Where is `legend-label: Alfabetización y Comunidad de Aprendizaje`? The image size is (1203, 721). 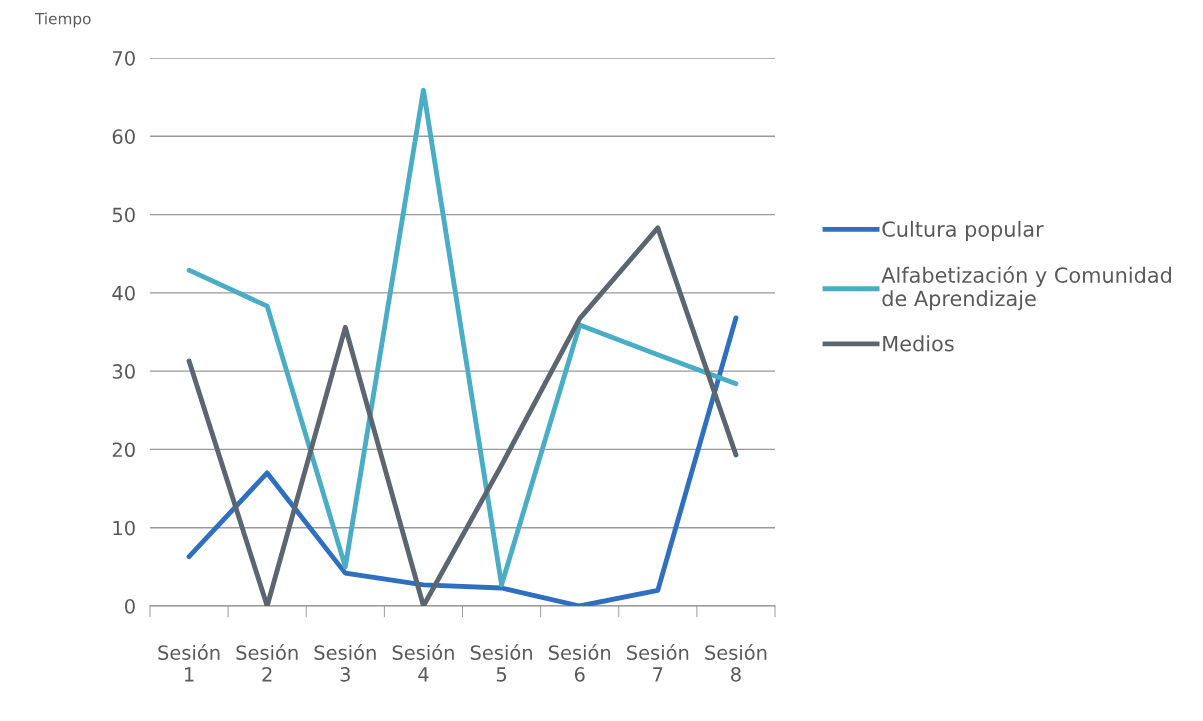
legend-label: Alfabetización y Comunidad de Aprendizaje is located at coordinates (1026, 288).